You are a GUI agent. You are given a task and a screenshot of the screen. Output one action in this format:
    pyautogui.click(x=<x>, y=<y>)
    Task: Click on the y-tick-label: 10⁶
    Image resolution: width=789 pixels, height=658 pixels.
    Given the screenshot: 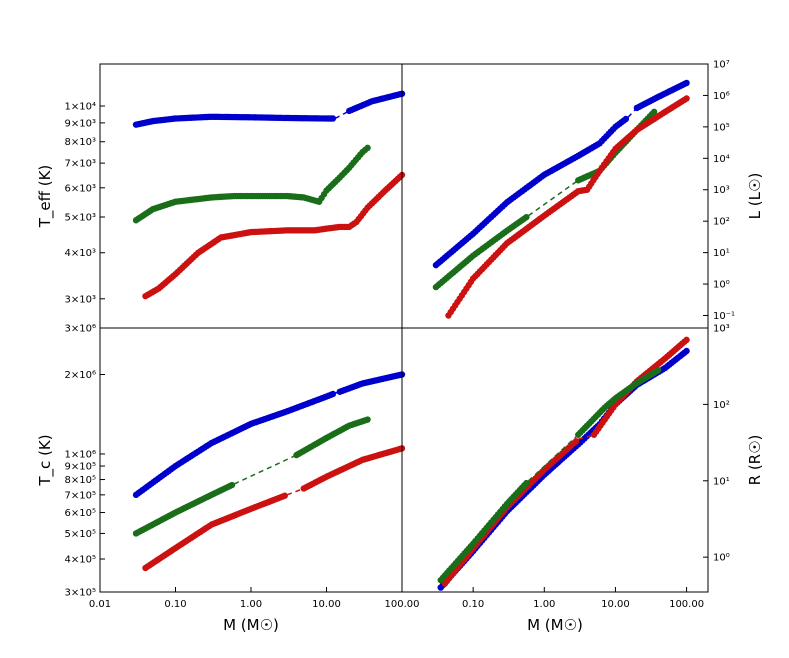 What is the action you would take?
    pyautogui.click(x=721, y=96)
    